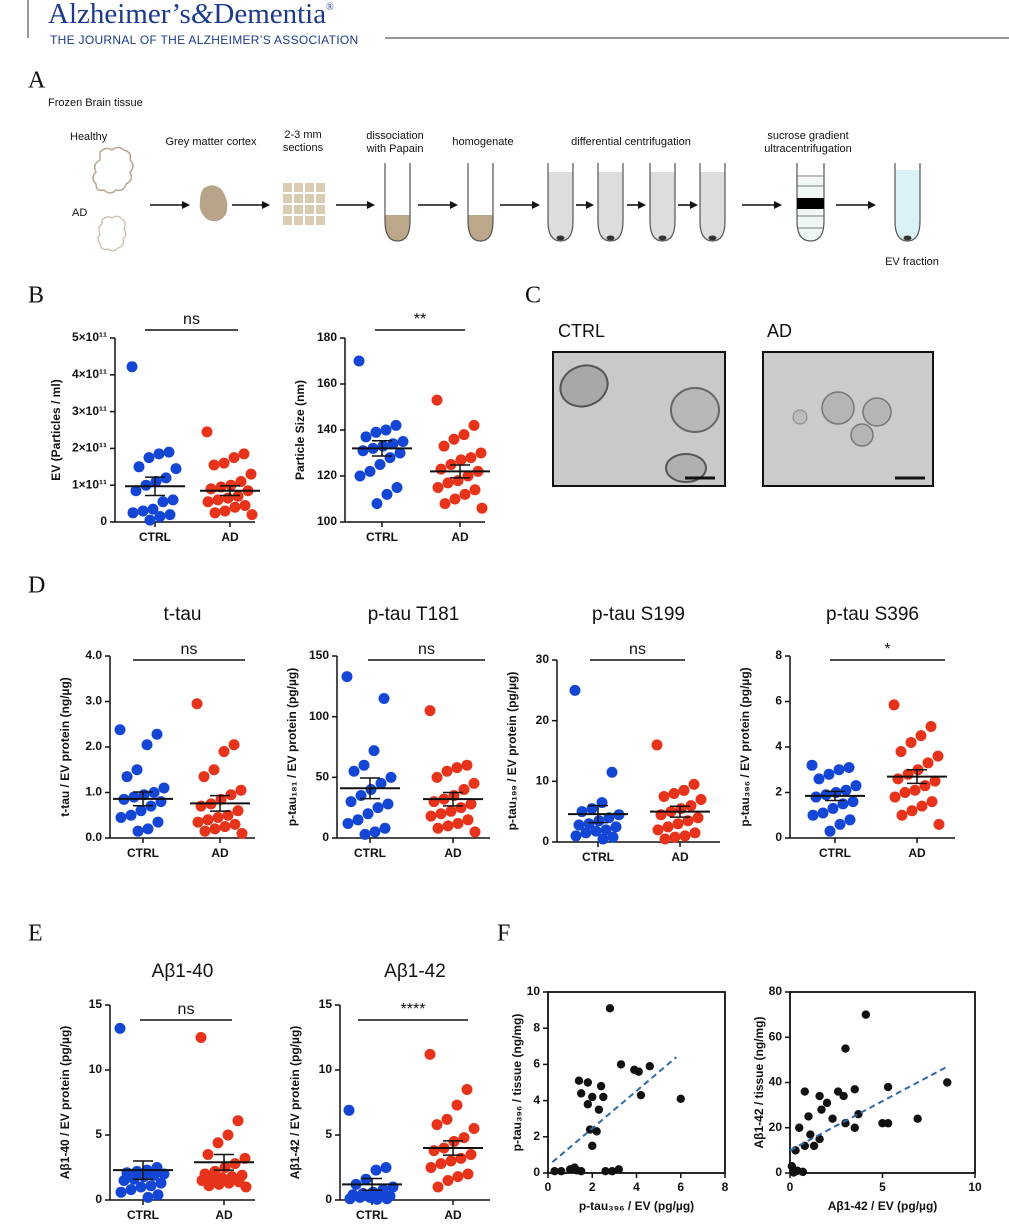 Image resolution: width=1009 pixels, height=1224 pixels. What do you see at coordinates (592, 1187) in the screenshot?
I see `x-tick-label: 2` at bounding box center [592, 1187].